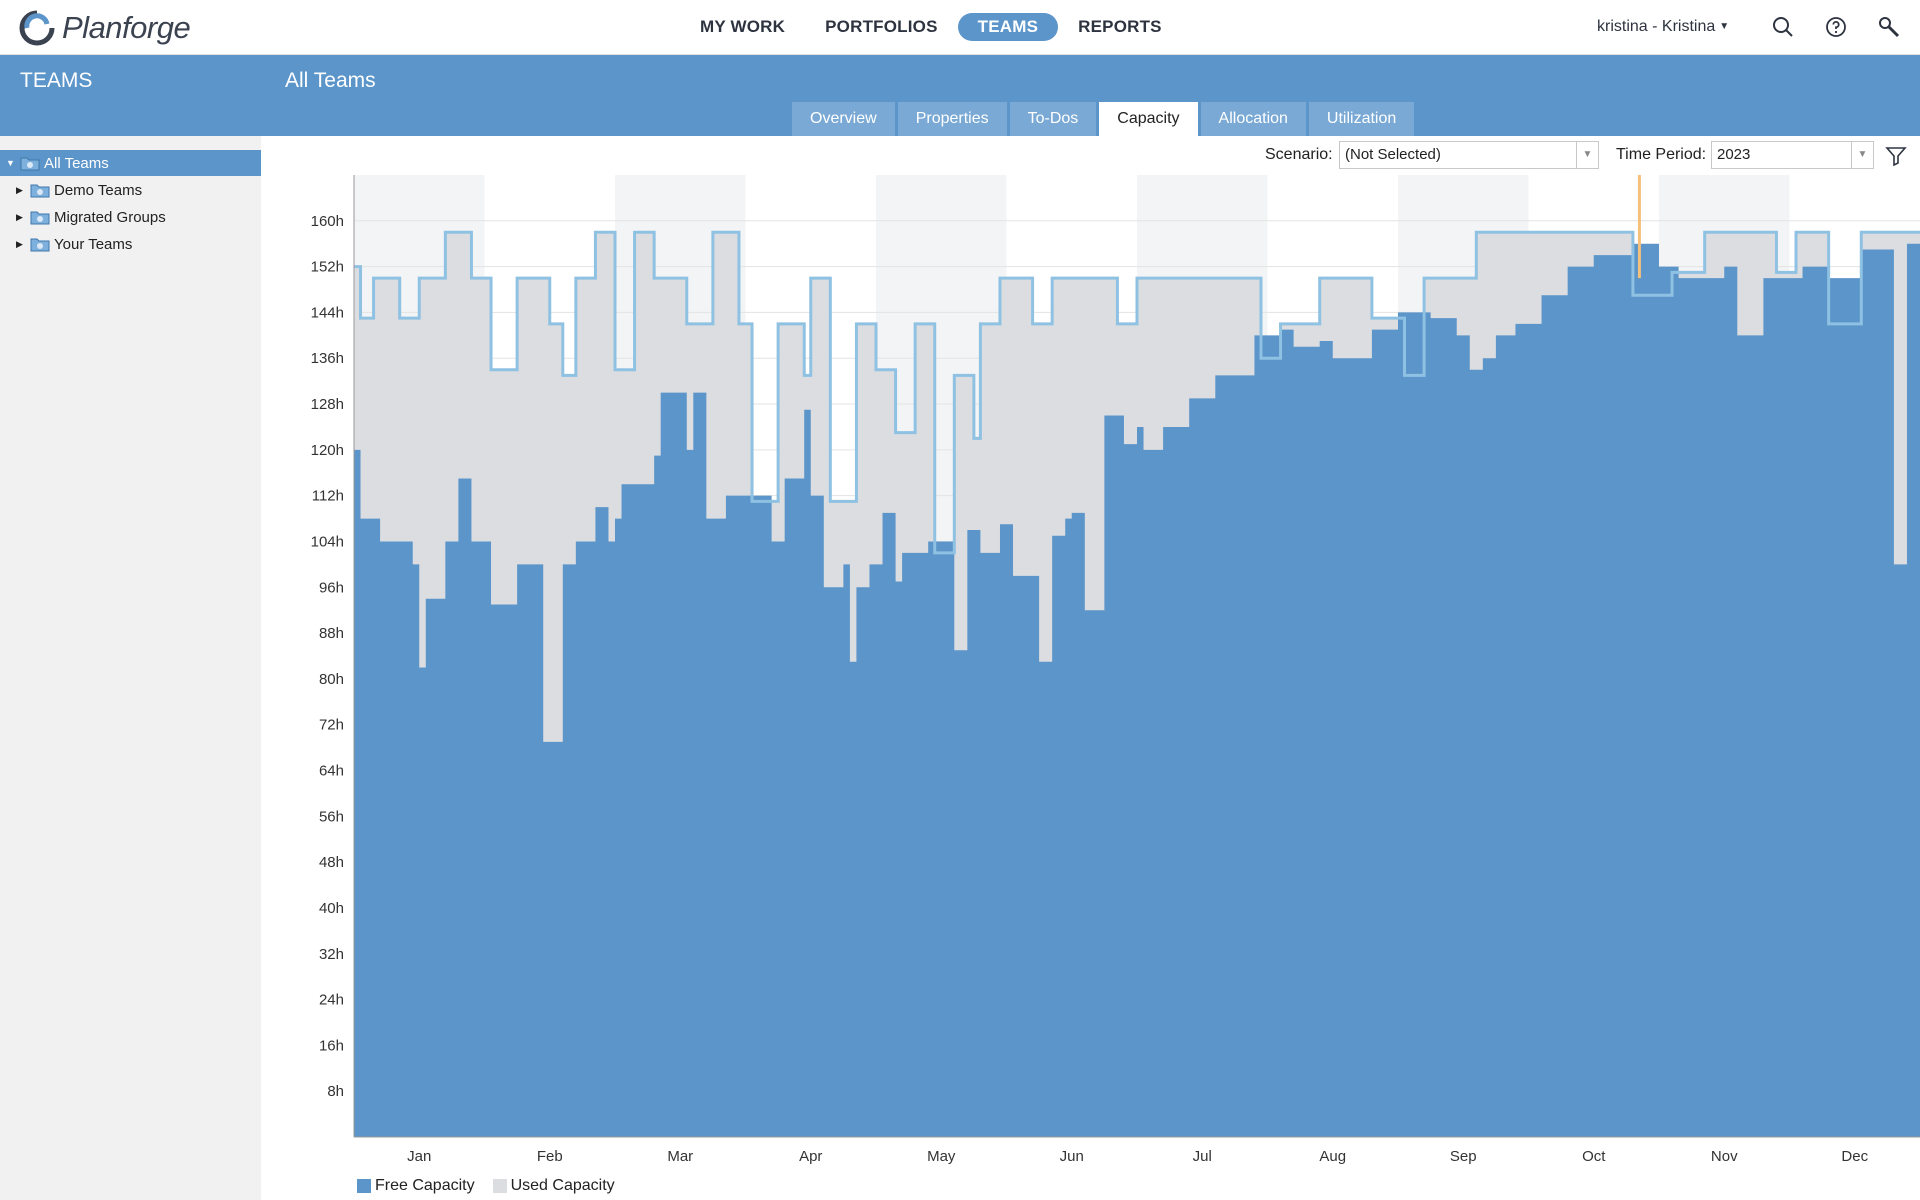 This screenshot has height=1200, width=1920. What do you see at coordinates (1783, 27) in the screenshot?
I see `search-icon` at bounding box center [1783, 27].